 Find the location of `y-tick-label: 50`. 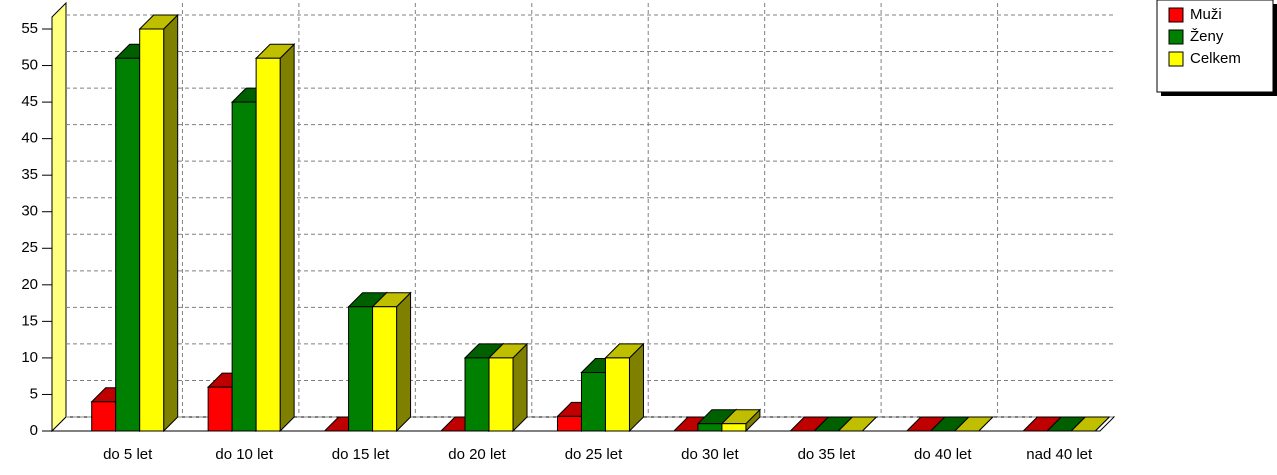

y-tick-label: 50 is located at coordinates (29, 65).